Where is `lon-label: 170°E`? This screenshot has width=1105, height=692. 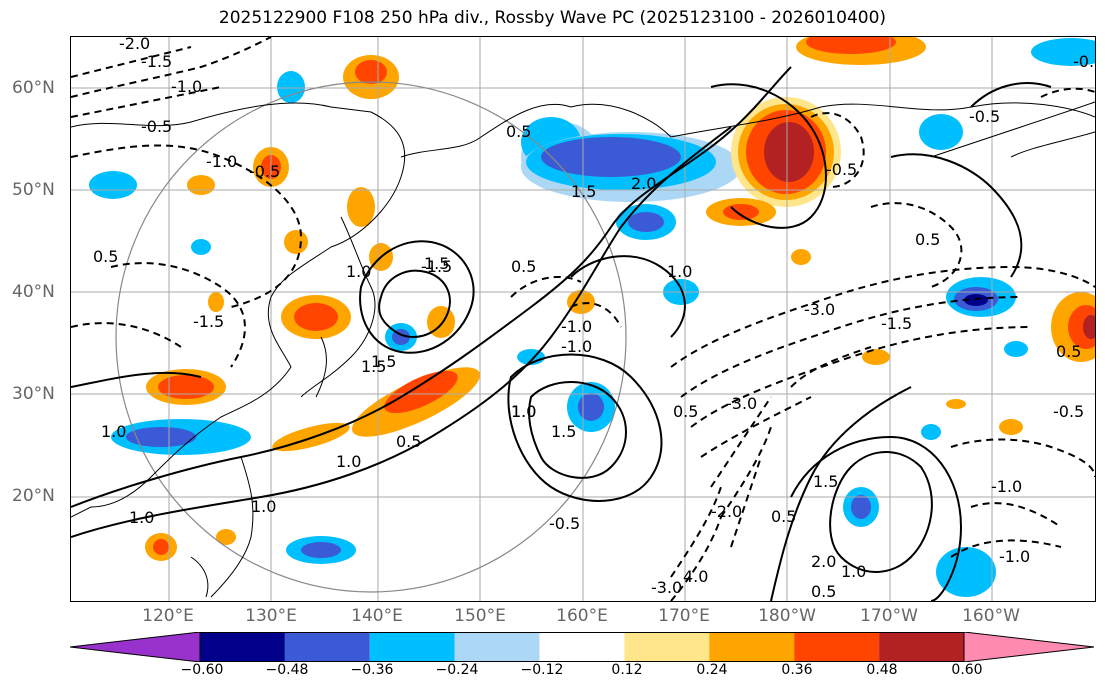
lon-label: 170°E is located at coordinates (684, 616).